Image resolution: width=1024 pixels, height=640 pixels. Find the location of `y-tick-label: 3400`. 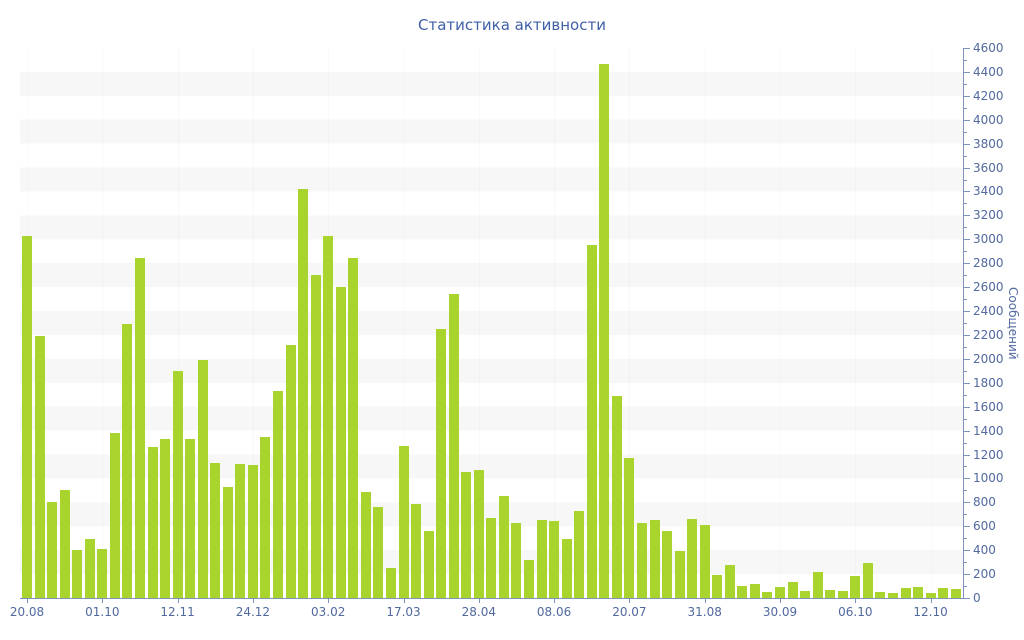

y-tick-label: 3400 is located at coordinates (988, 191).